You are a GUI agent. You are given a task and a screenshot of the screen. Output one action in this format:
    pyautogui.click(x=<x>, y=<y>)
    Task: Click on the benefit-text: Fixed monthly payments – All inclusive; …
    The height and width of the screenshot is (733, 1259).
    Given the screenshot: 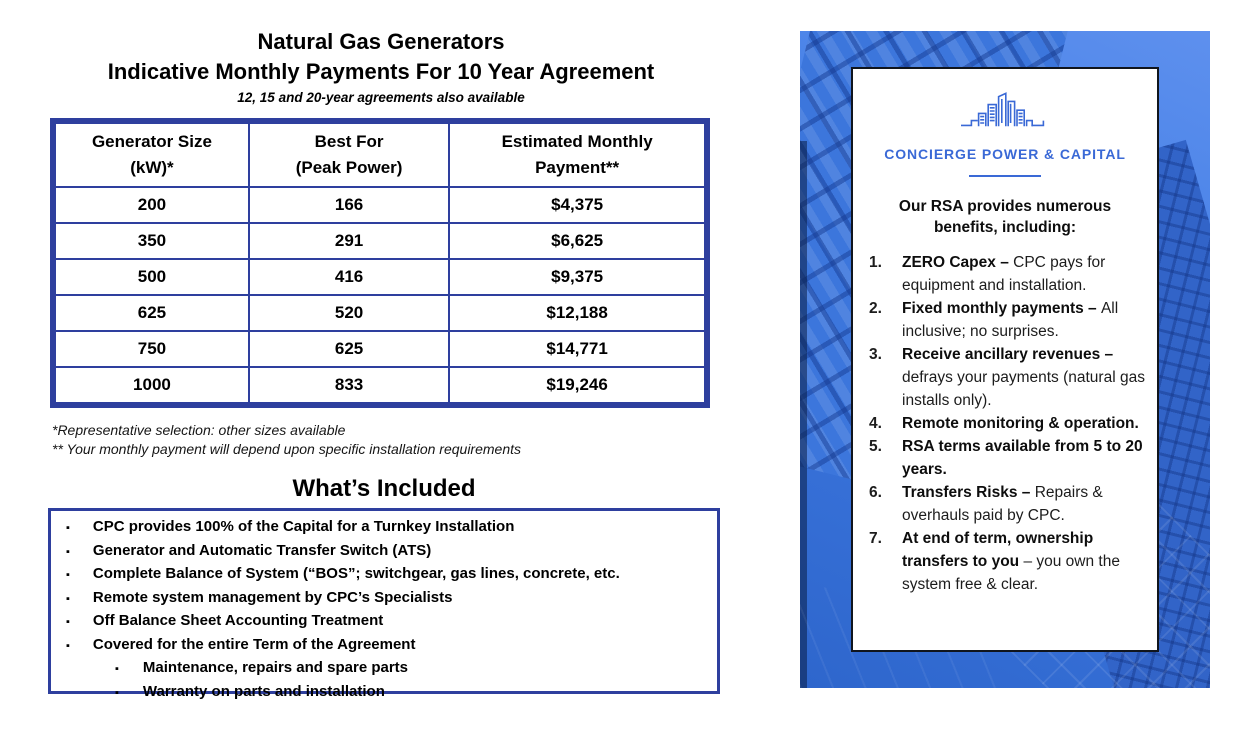 What is the action you would take?
    pyautogui.click(x=1024, y=320)
    